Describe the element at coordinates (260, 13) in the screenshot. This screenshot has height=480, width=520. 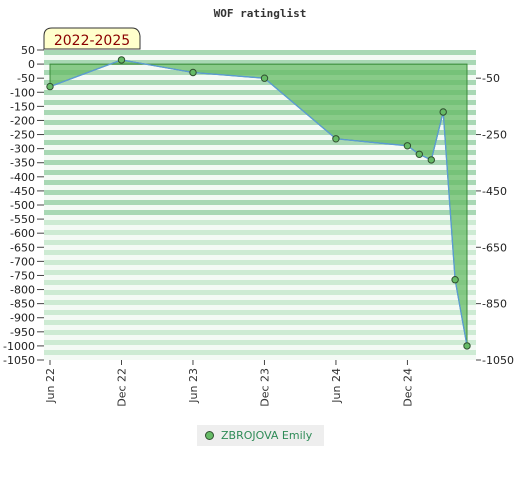
I see `chart-title: WOF ratinglist` at that location.